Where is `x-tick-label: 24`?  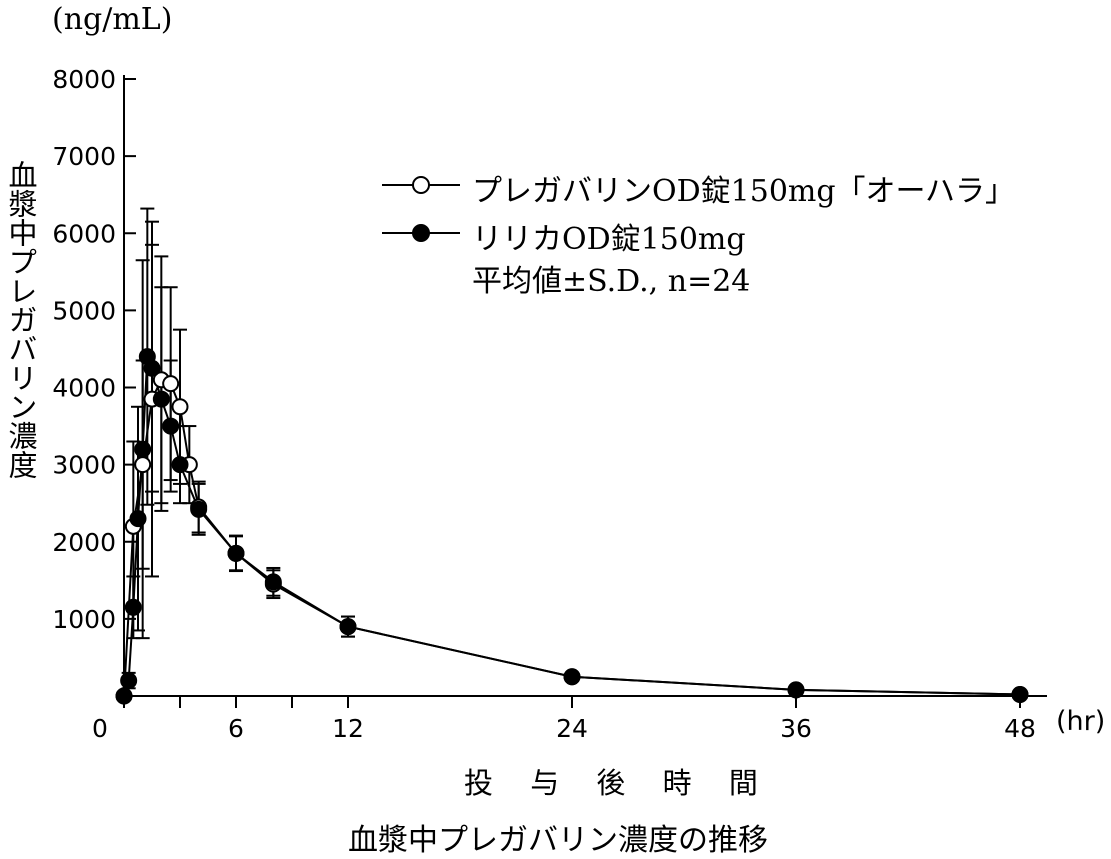
x-tick-label: 24 is located at coordinates (572, 728).